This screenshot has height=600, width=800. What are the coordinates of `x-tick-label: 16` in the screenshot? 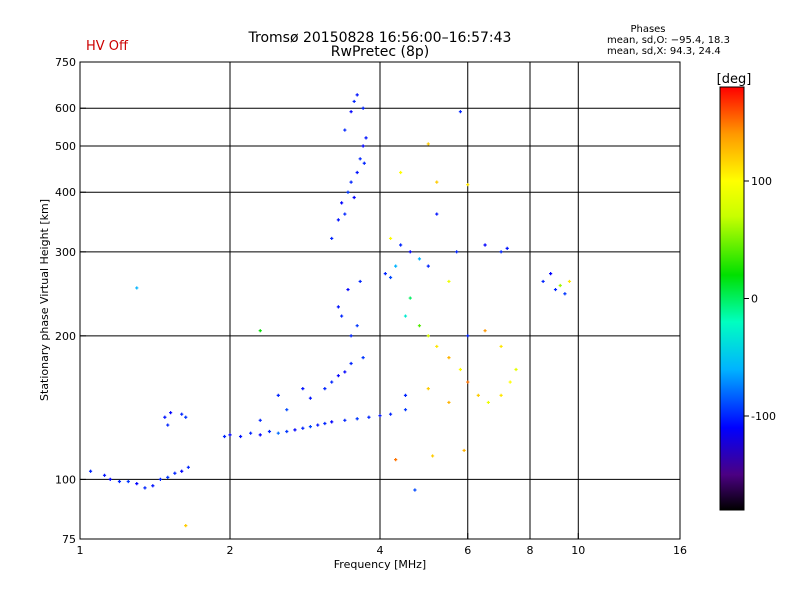 It's located at (680, 550).